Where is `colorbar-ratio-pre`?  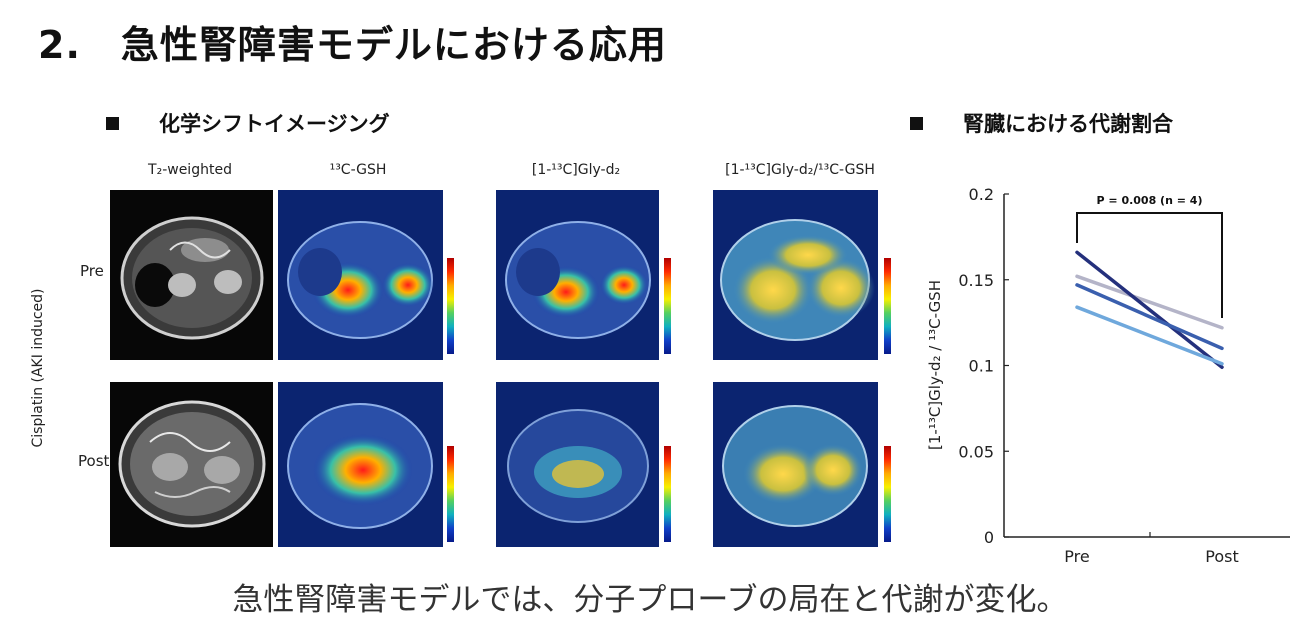
colorbar-ratio-pre is located at coordinates (887, 306).